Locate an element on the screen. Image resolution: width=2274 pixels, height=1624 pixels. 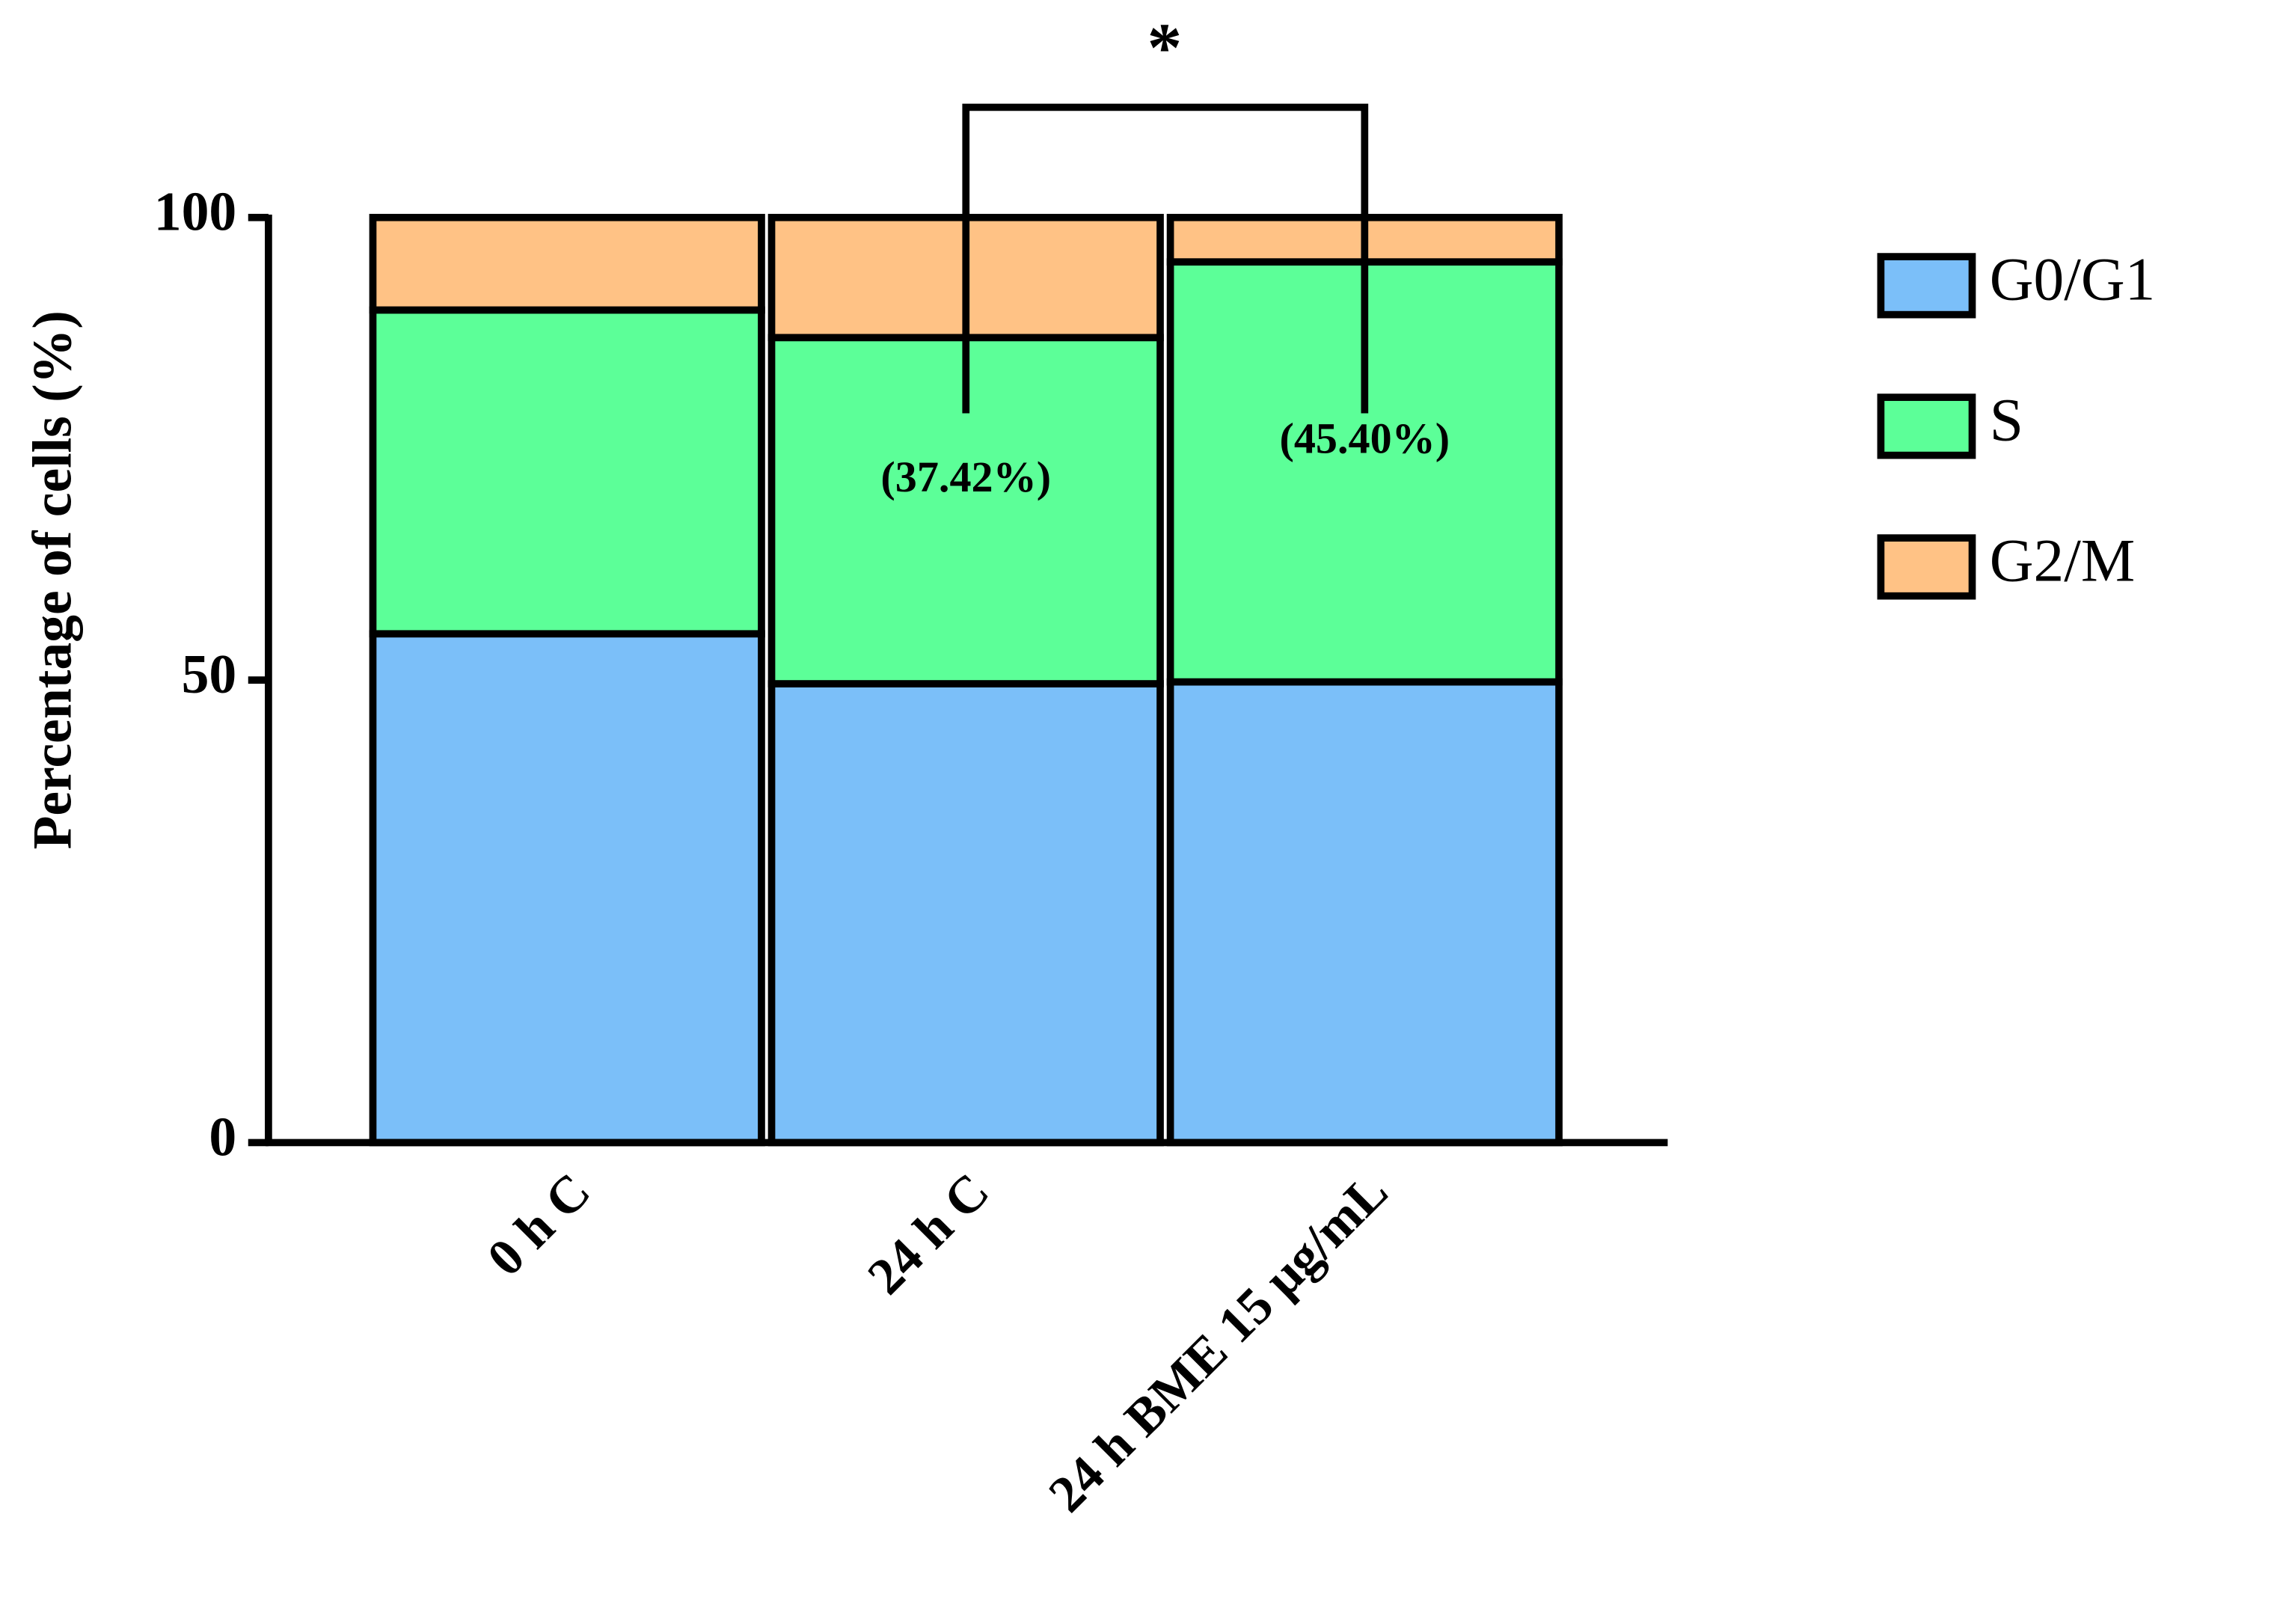
y-tick-label: 100 is located at coordinates (195, 211).